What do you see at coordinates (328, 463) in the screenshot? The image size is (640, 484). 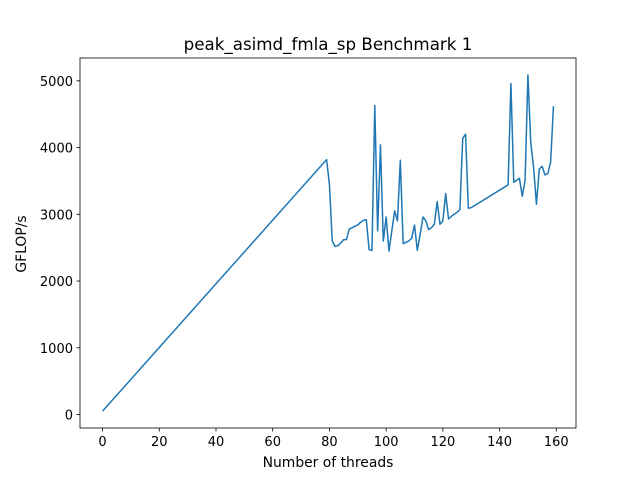 I see `x-axis-label: Number of threads` at bounding box center [328, 463].